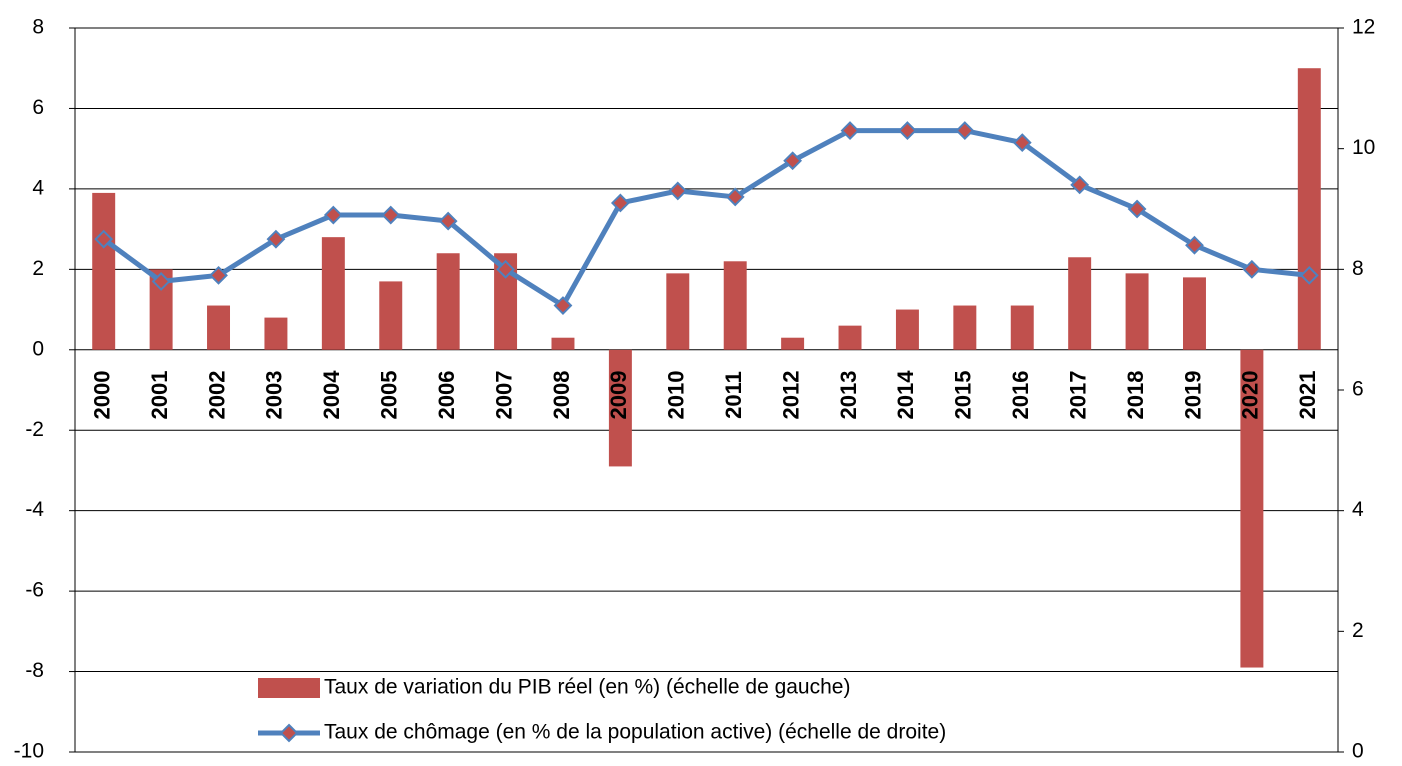 The width and height of the screenshot is (1402, 766). What do you see at coordinates (1307, 395) in the screenshot?
I see `x-tick-label: 2021` at bounding box center [1307, 395].